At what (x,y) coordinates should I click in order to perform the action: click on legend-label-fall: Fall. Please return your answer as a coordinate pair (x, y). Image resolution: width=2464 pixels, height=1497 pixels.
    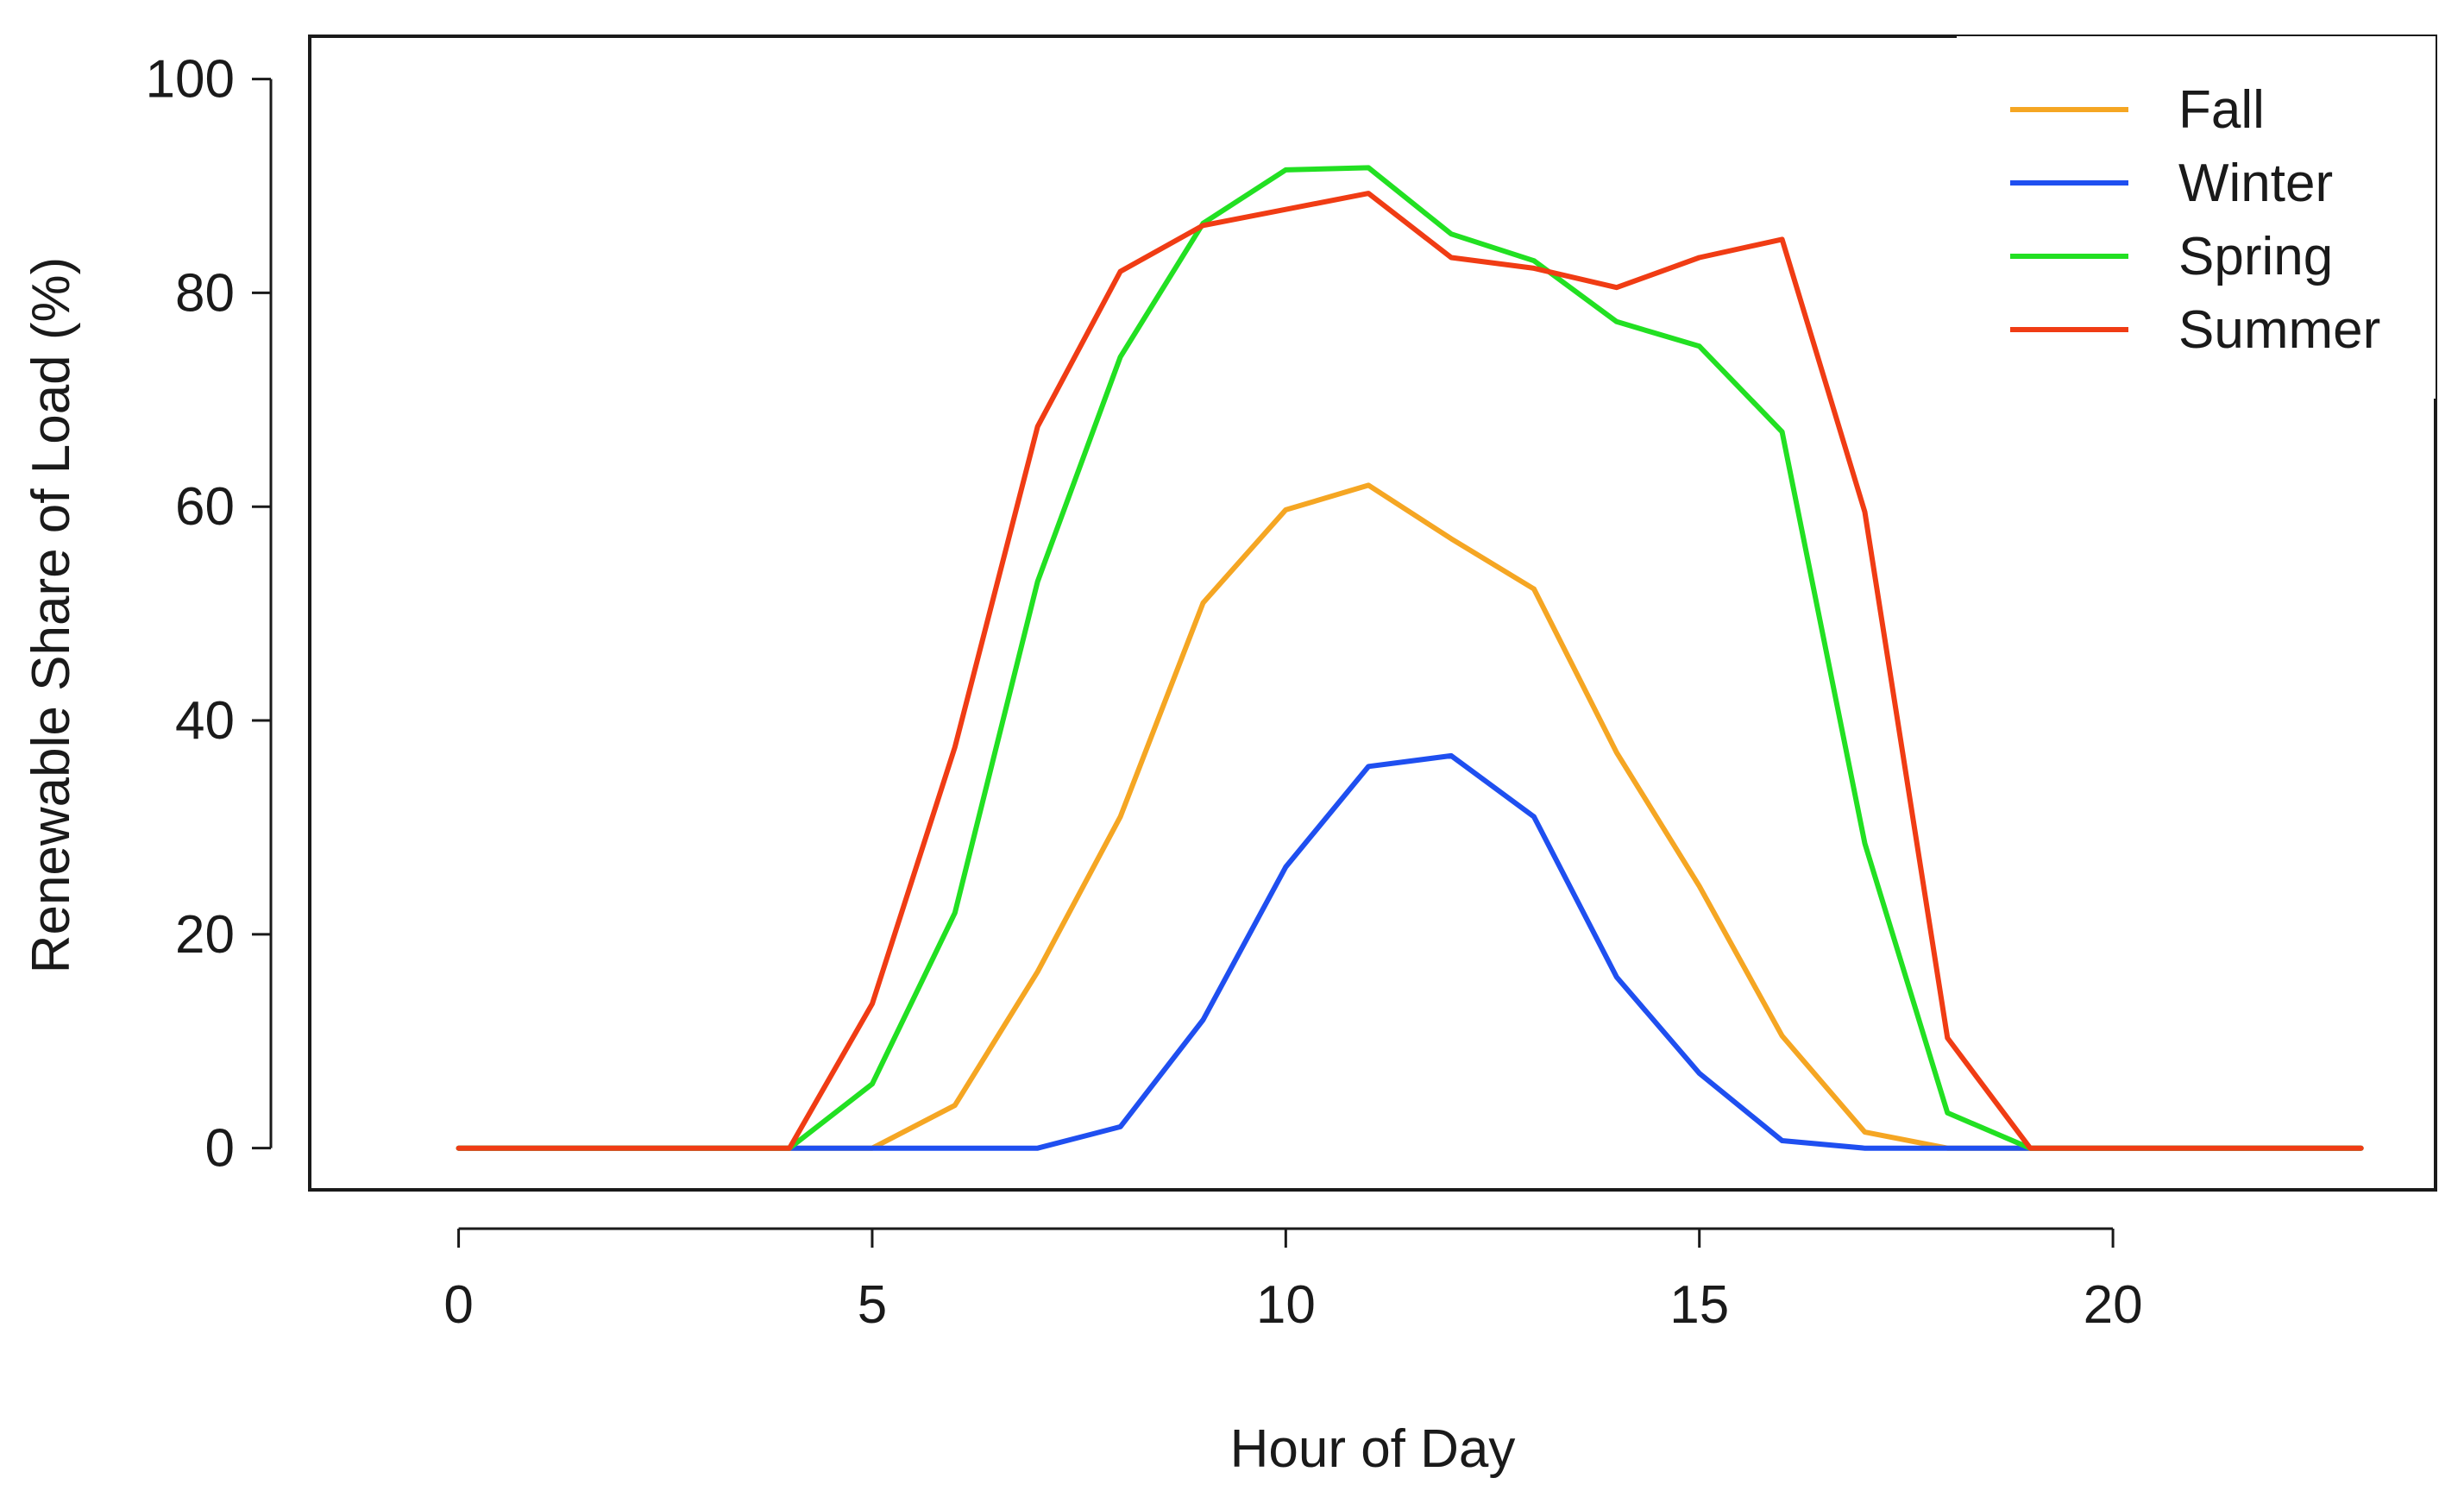
    Looking at the image, I should click on (2221, 110).